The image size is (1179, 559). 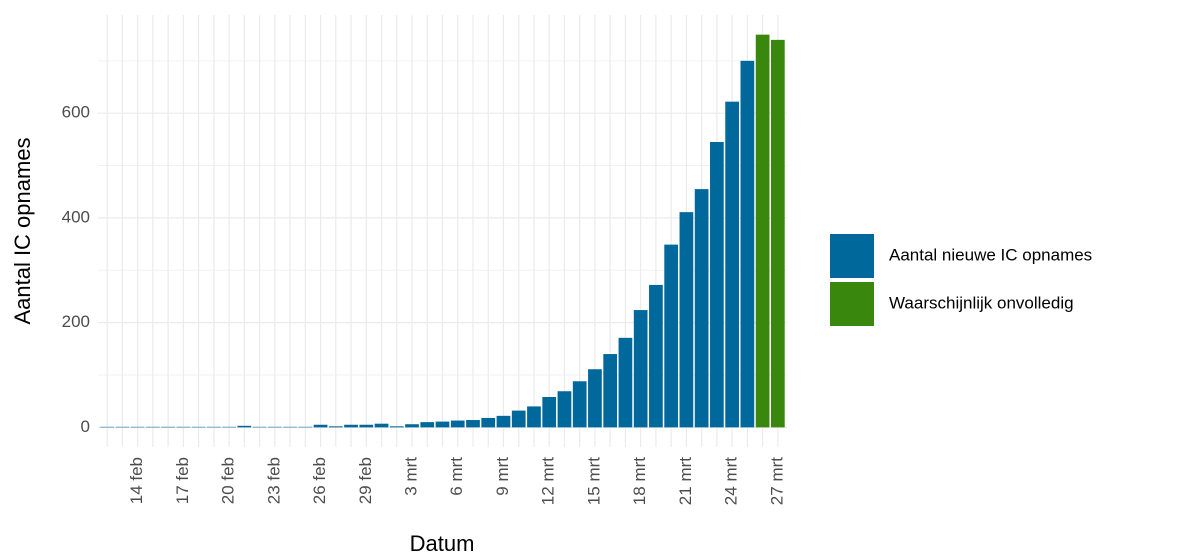 What do you see at coordinates (22, 230) in the screenshot?
I see `y-axis-title: Aantal IC opnames` at bounding box center [22, 230].